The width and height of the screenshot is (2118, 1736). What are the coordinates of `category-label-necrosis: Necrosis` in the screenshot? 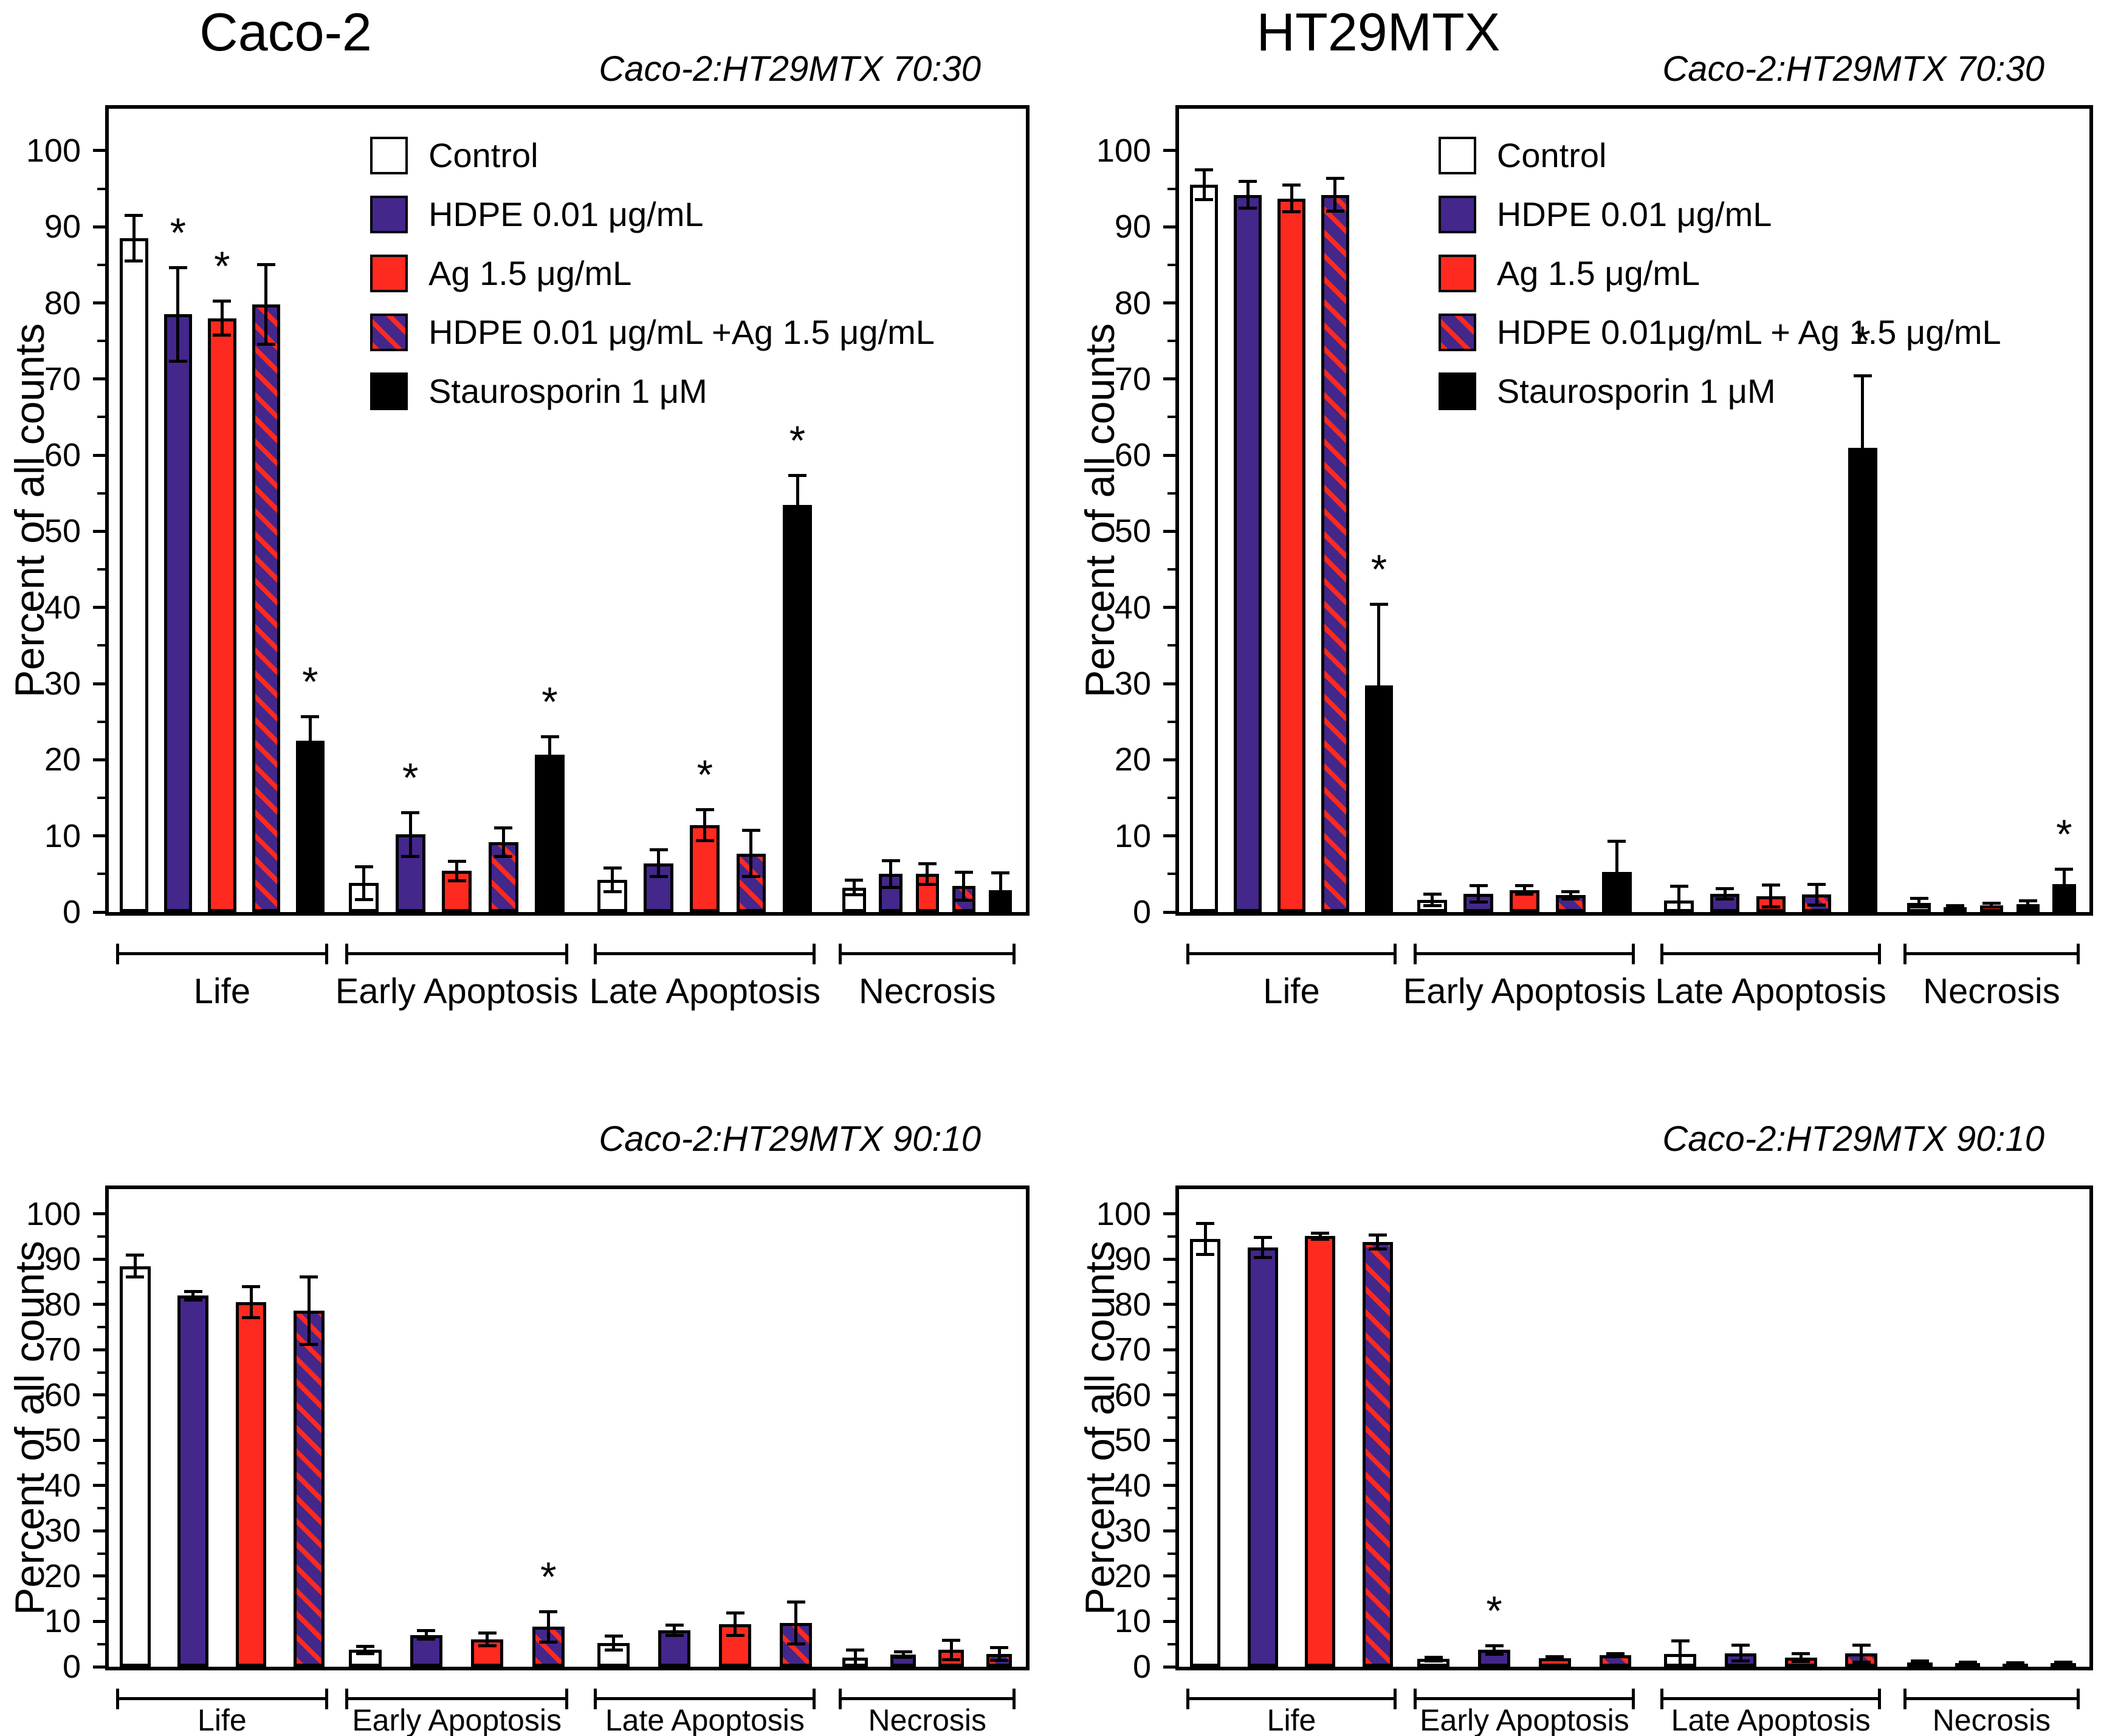 It's located at (927, 992).